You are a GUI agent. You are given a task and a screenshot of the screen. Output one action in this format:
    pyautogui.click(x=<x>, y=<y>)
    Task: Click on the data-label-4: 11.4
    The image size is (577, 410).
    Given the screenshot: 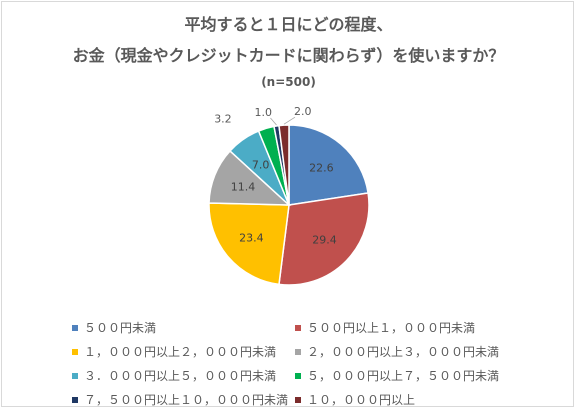 What is the action you would take?
    pyautogui.click(x=243, y=186)
    